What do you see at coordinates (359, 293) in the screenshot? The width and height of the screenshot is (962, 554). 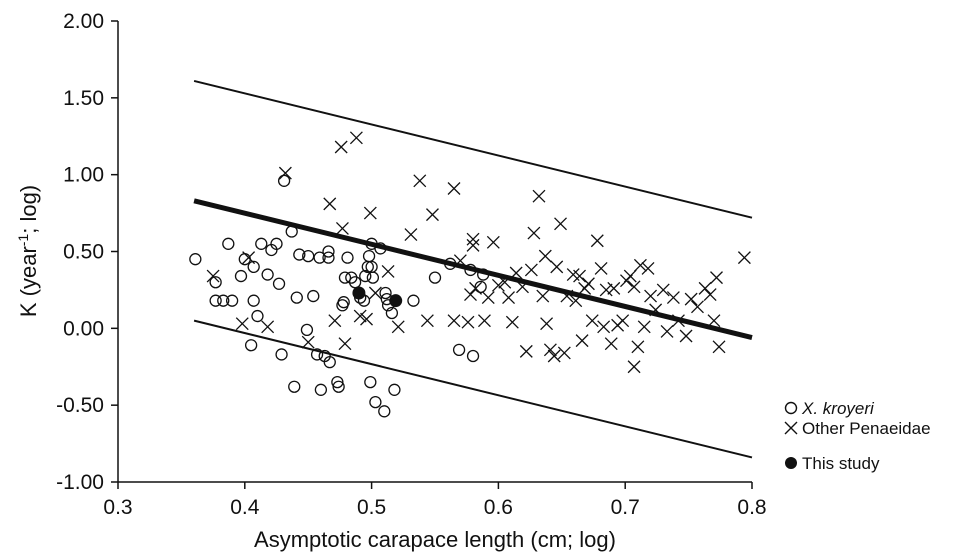 I see `point-this-study` at bounding box center [359, 293].